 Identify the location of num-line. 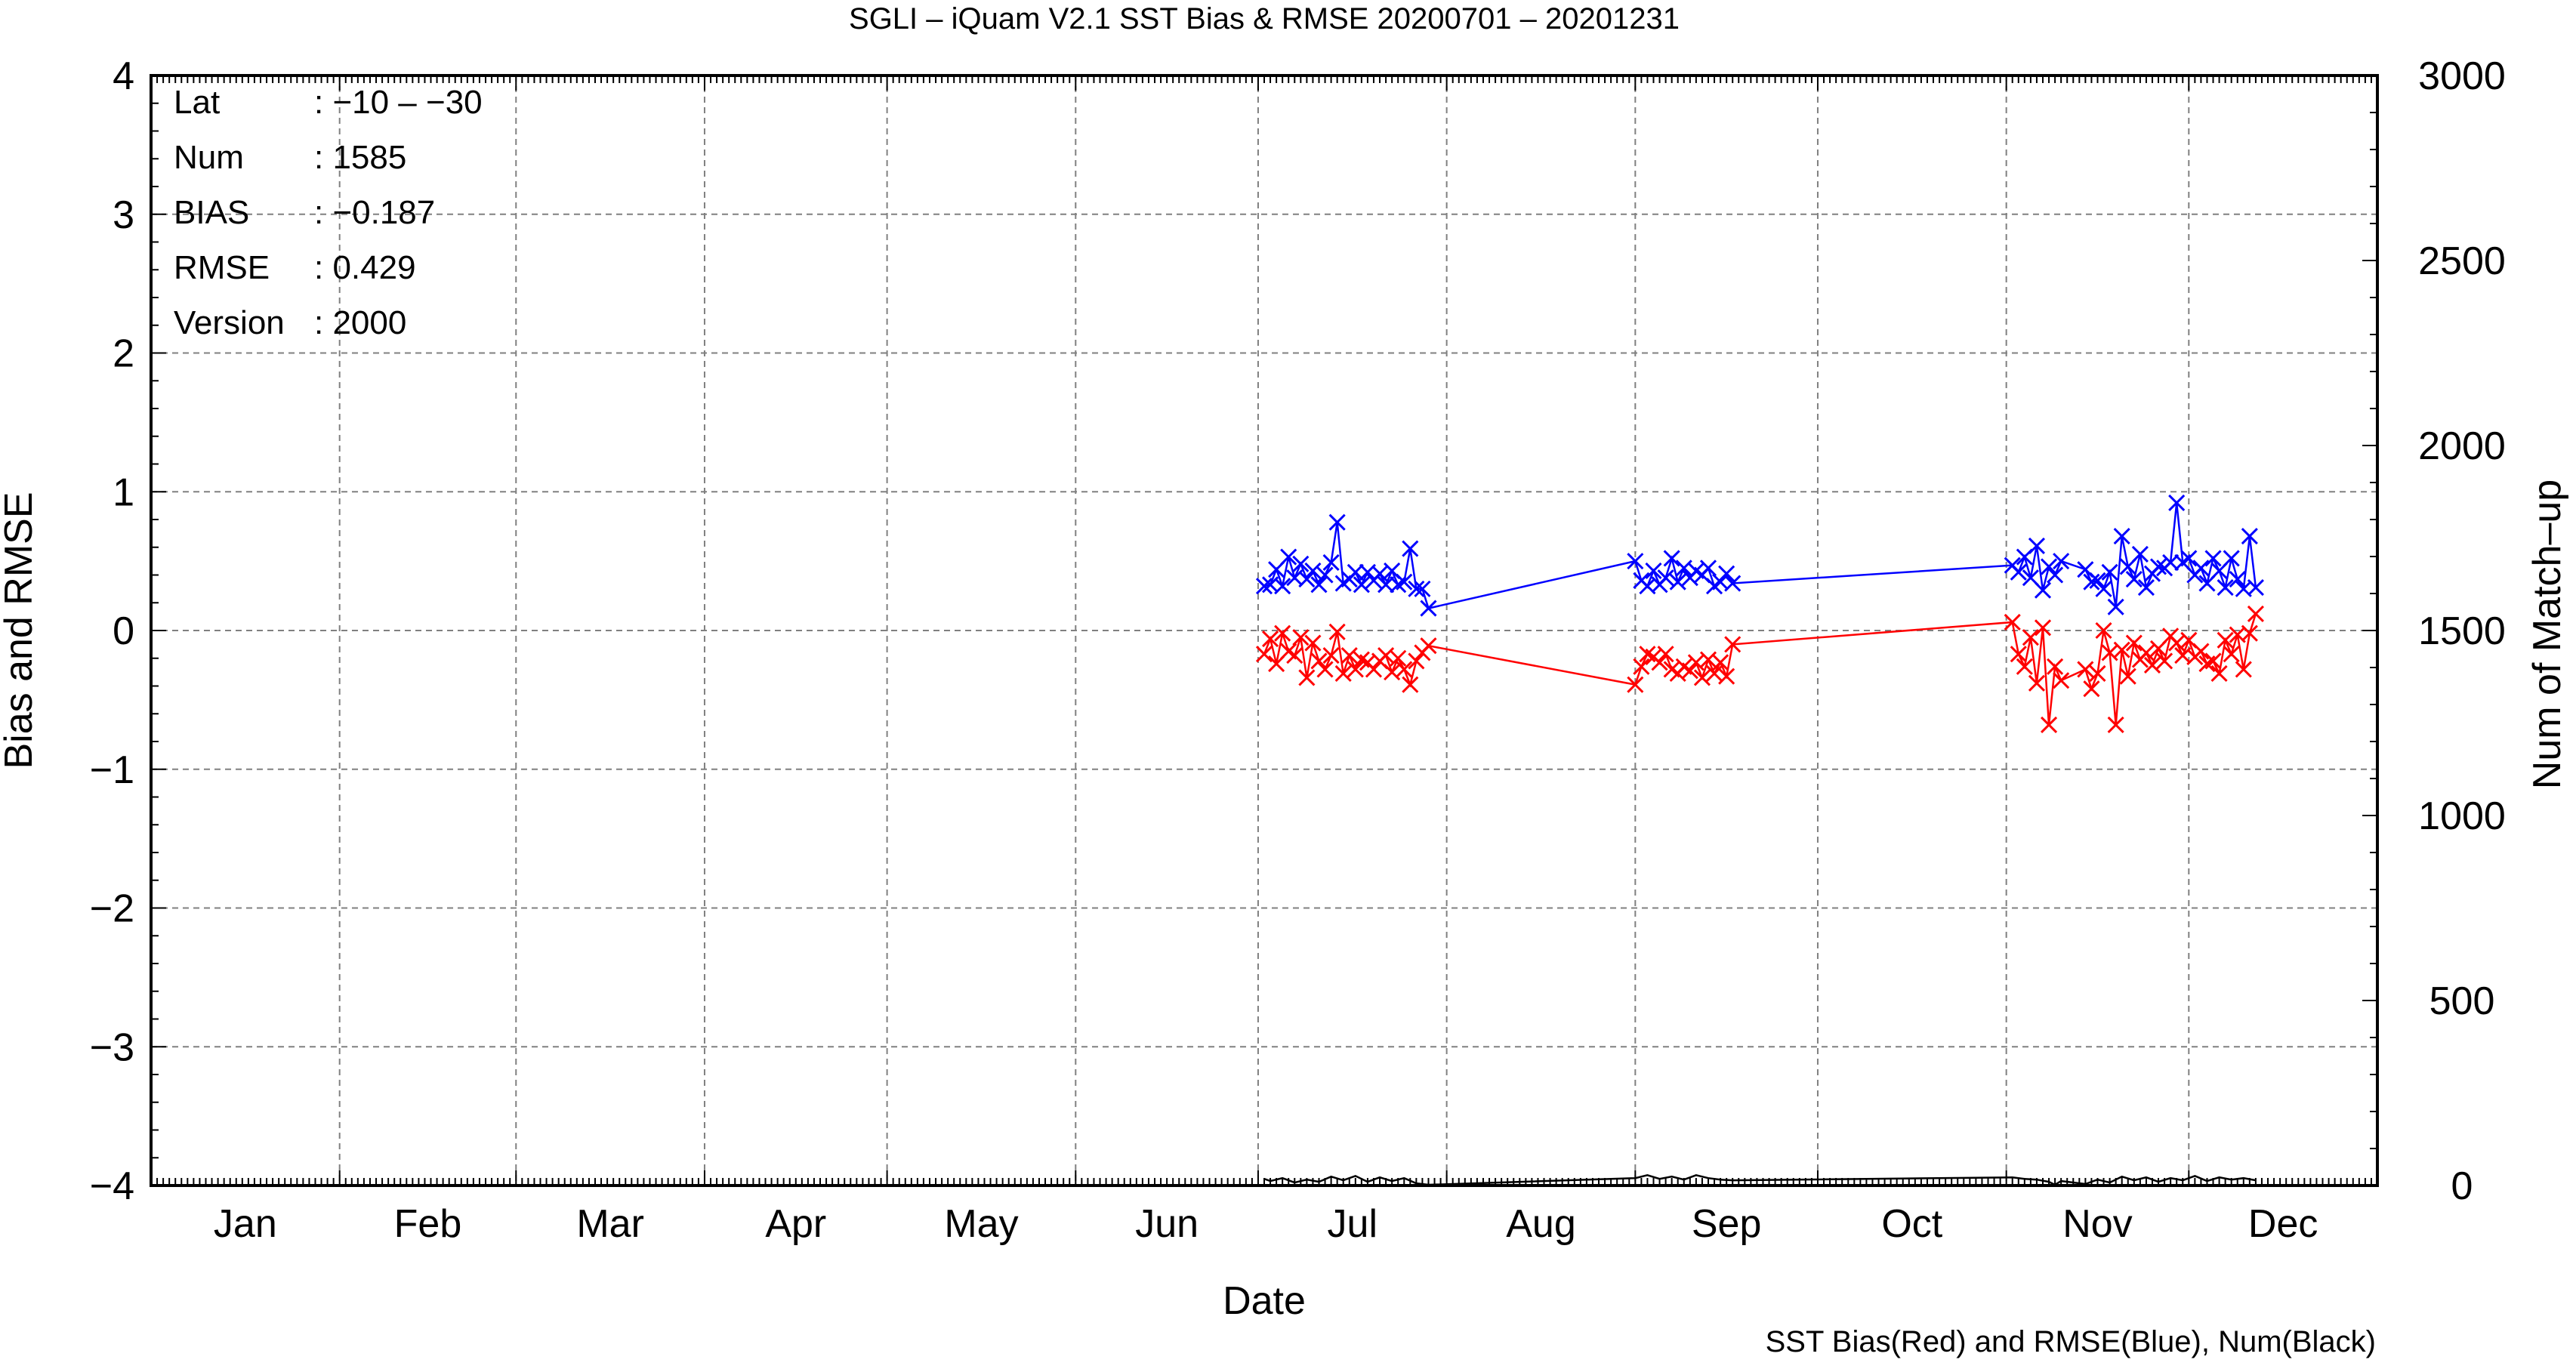
(1760, 1179).